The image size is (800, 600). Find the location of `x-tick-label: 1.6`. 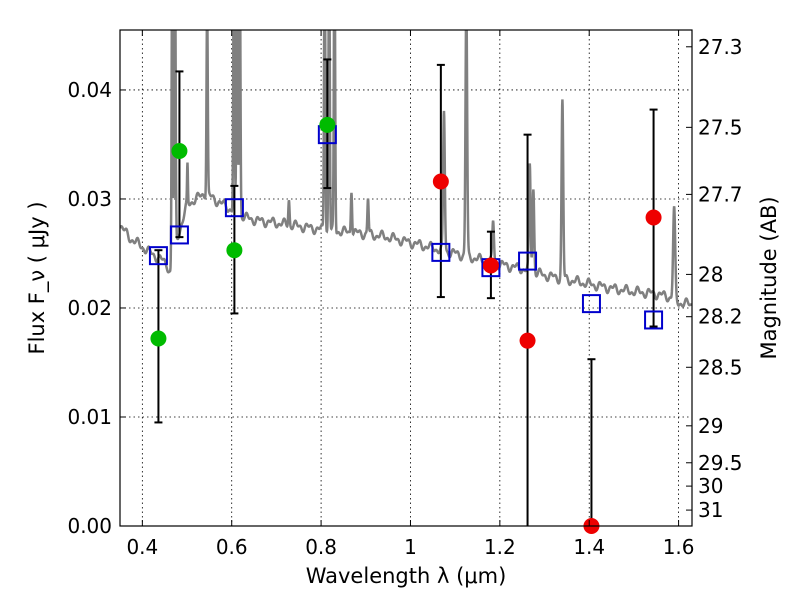

x-tick-label: 1.6 is located at coordinates (679, 547).